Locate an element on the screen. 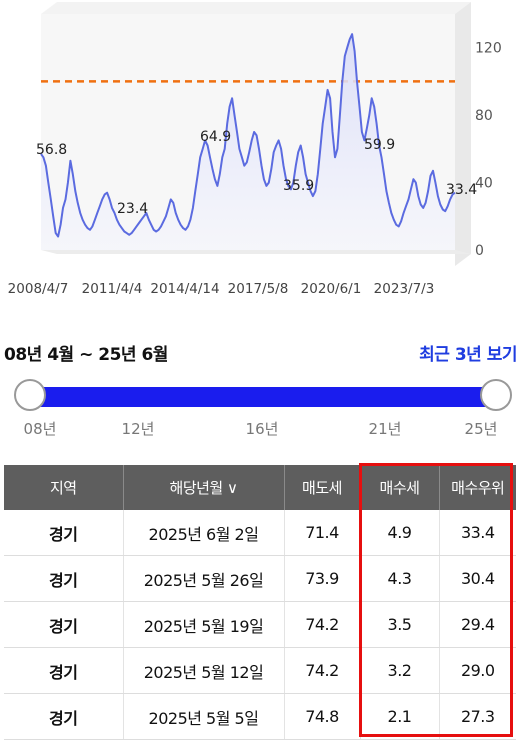 This screenshot has height=740, width=523. x-tick-label: 2020/6/1 is located at coordinates (331, 289).